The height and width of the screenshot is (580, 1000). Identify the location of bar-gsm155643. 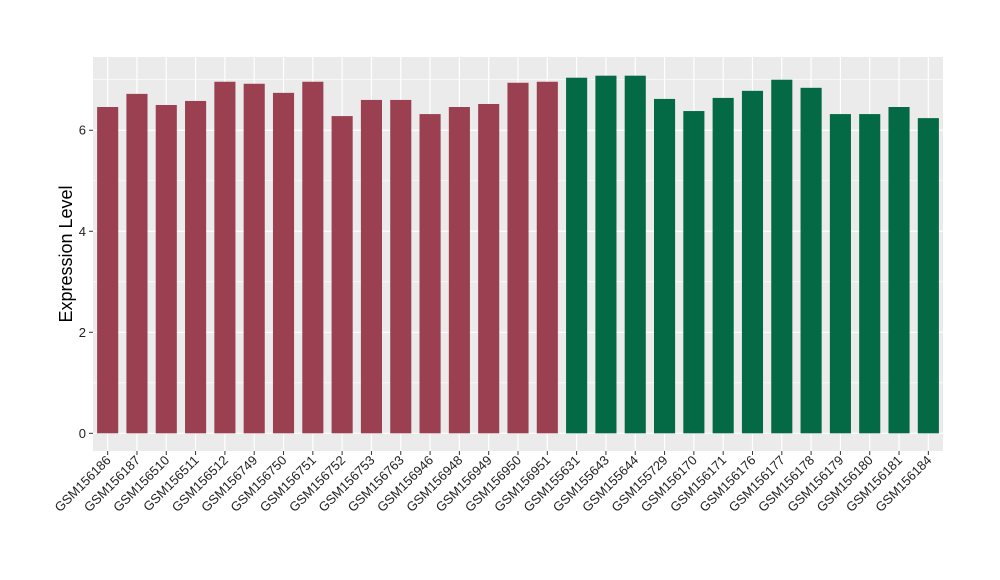
(606, 254).